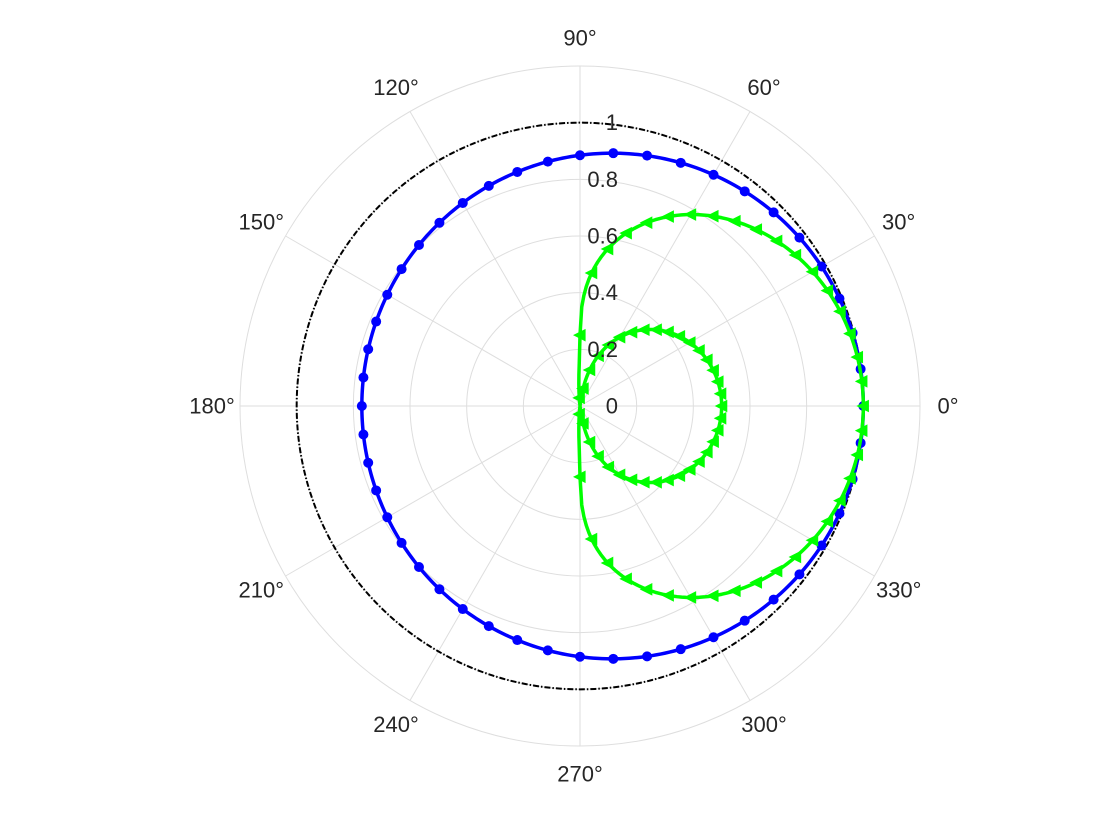 The width and height of the screenshot is (1120, 840). I want to click on radial-tick-label: 0.4, so click(602, 292).